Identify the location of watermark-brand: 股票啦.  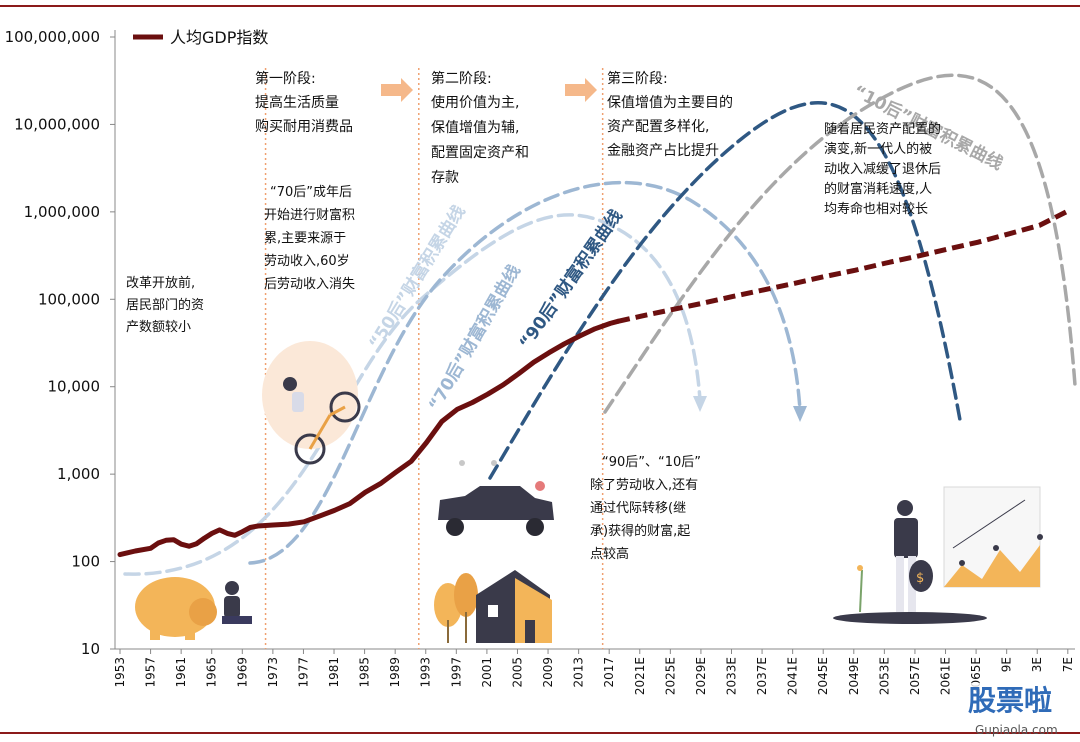
(1010, 700).